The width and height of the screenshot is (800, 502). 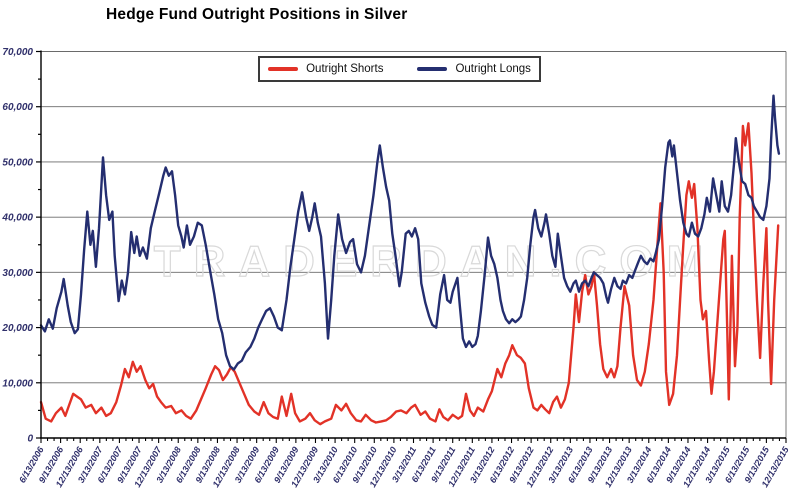 I want to click on watermark-text: TRADERDAN.COM, so click(x=435, y=261).